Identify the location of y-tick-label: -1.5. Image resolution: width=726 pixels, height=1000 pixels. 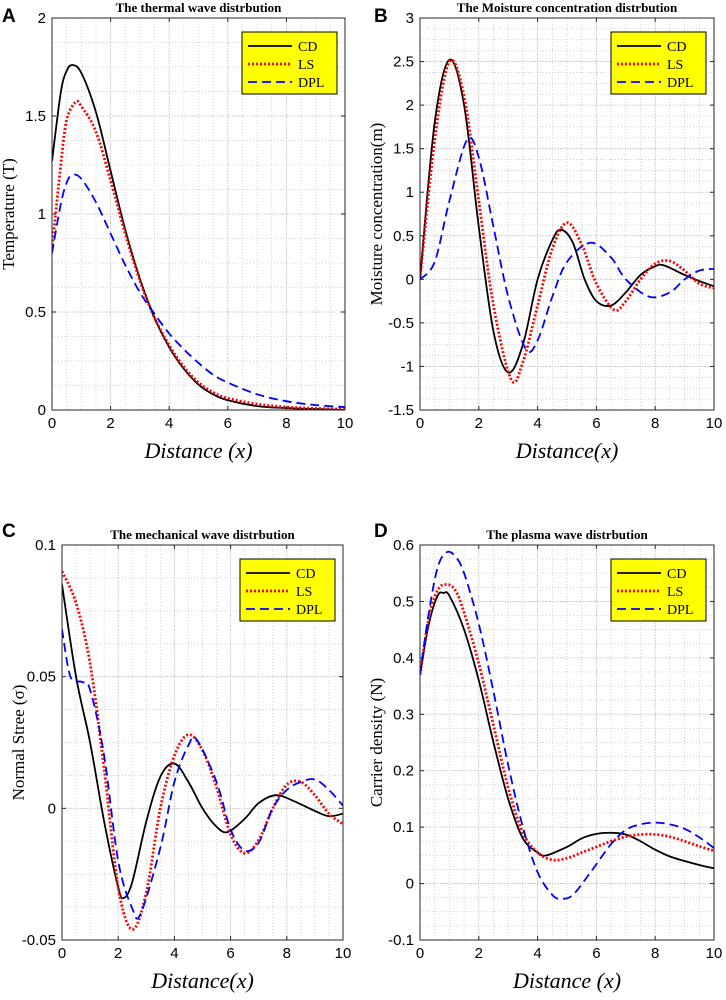
(401, 410).